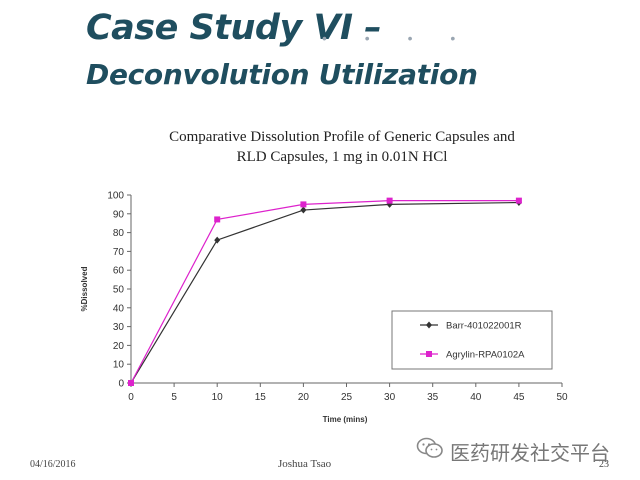  I want to click on slide-title: Case Study VI –, so click(234, 28).